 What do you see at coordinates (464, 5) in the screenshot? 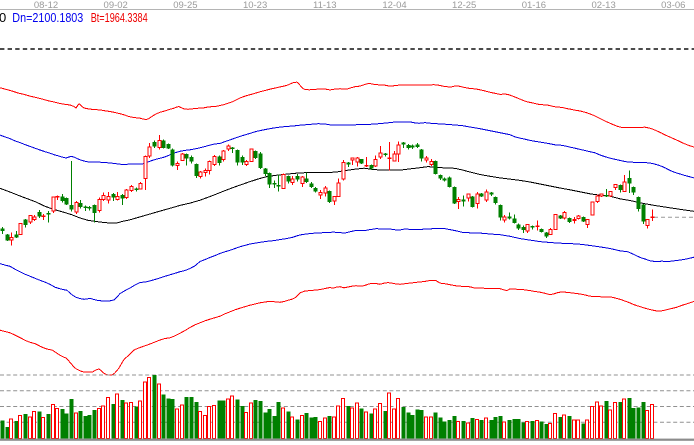
I see `svg-text: 12-25` at bounding box center [464, 5].